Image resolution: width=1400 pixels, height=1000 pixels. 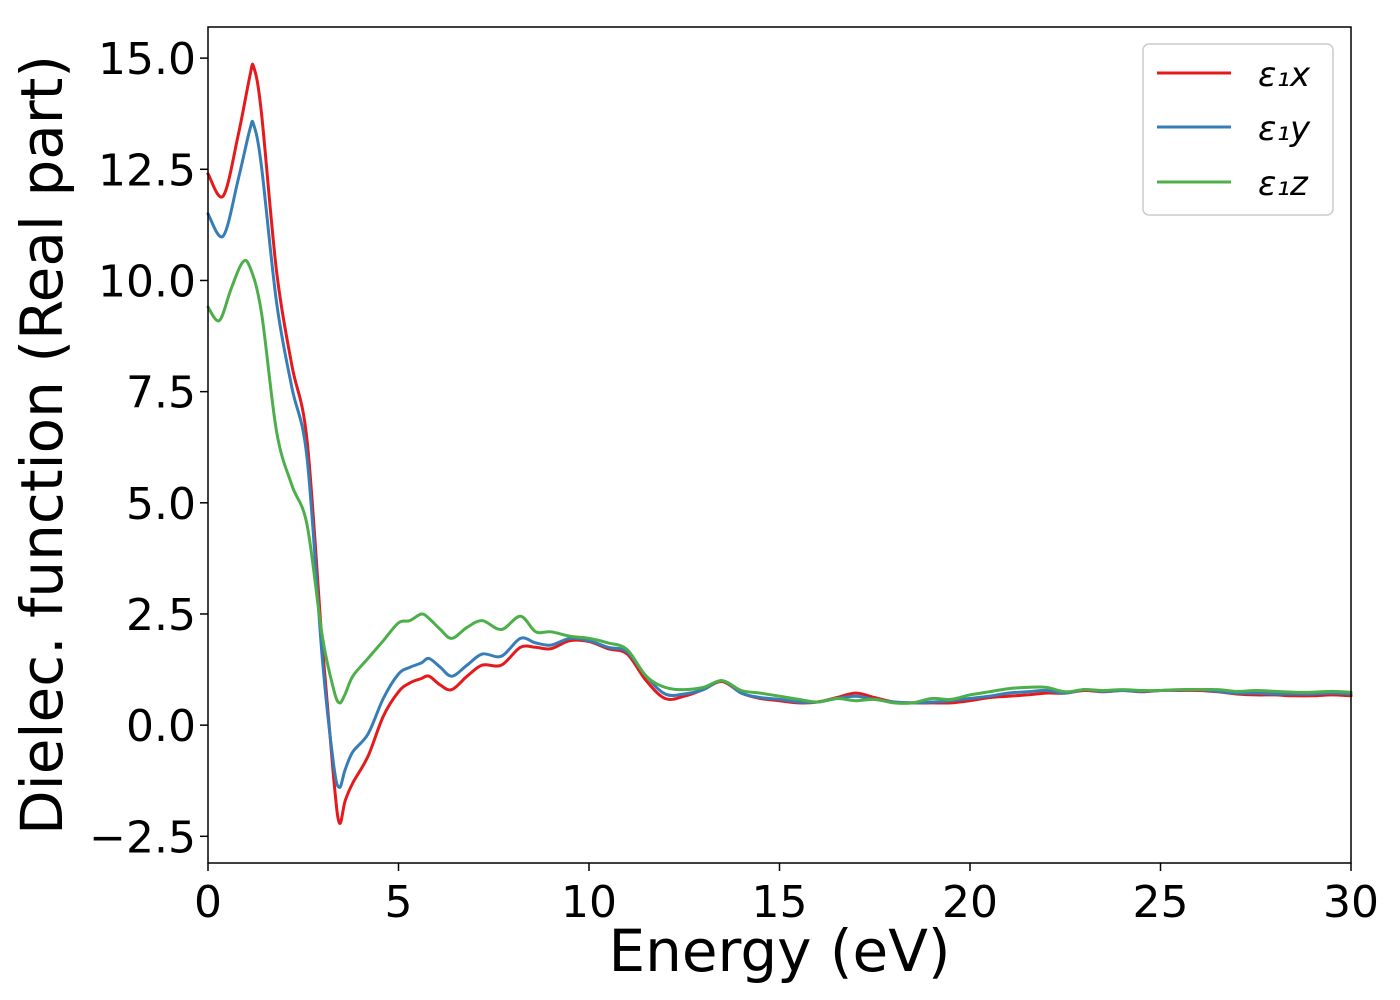 What do you see at coordinates (147, 59) in the screenshot?
I see `y-tick-label: 15.0` at bounding box center [147, 59].